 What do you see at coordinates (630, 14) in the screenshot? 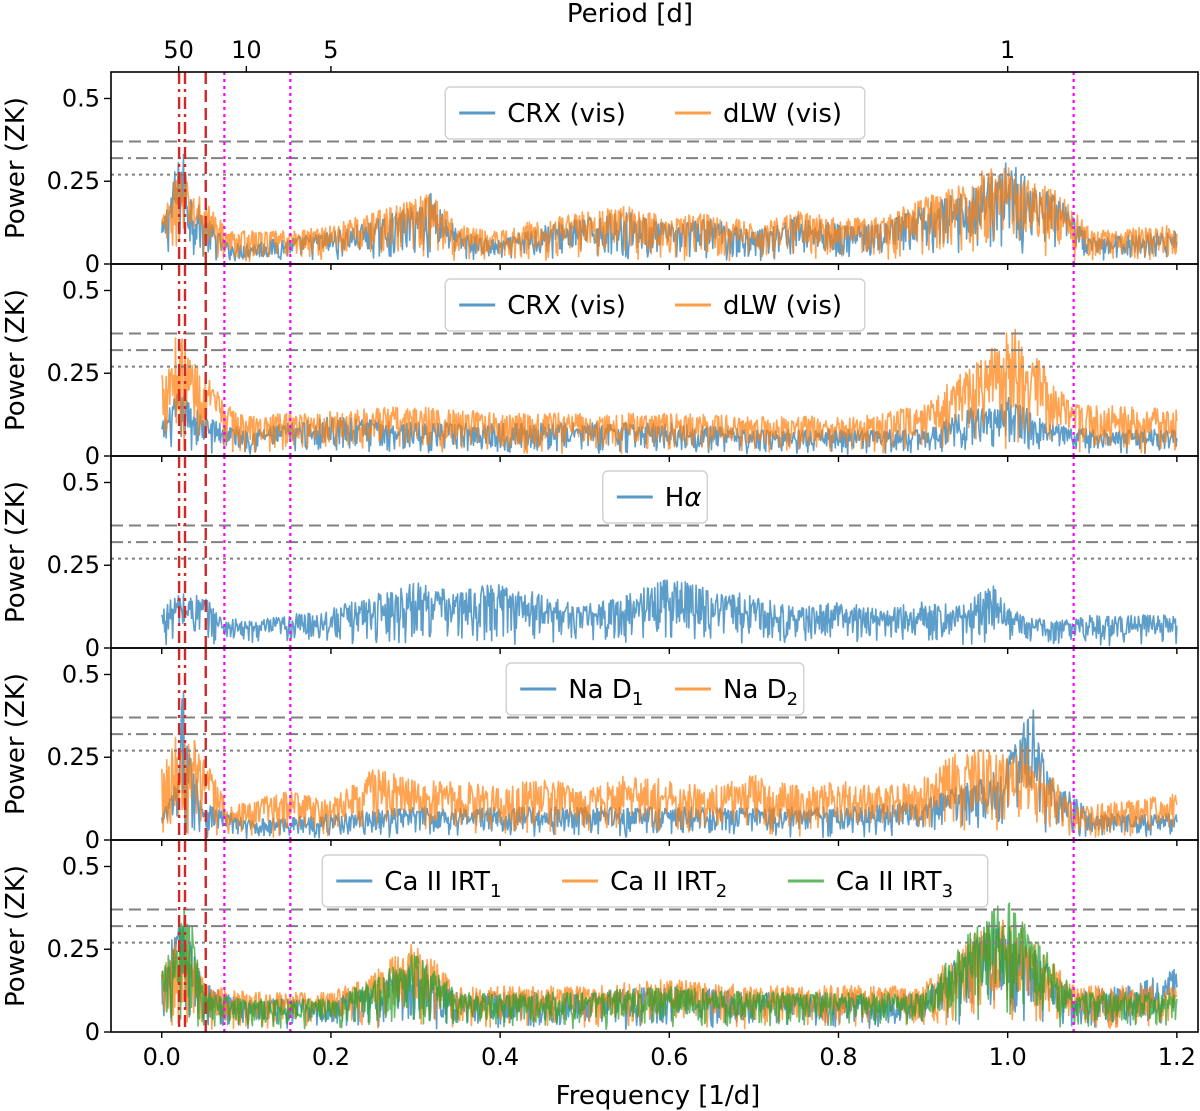
I see `top-axis-label: Period [d]` at bounding box center [630, 14].